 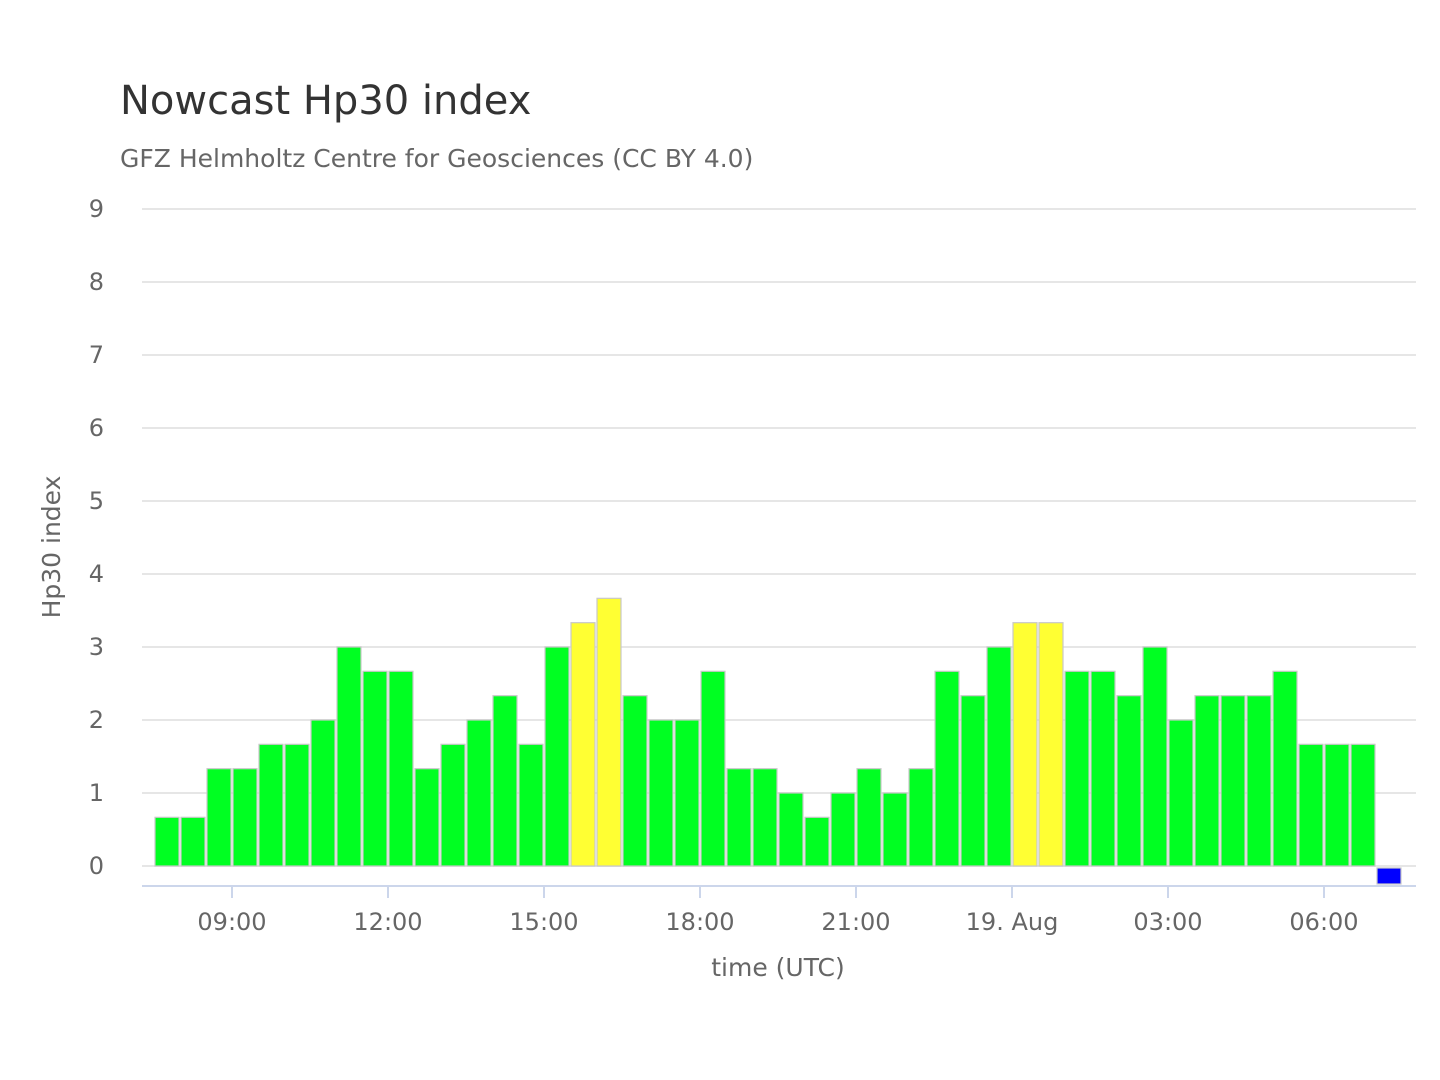 What do you see at coordinates (96, 793) in the screenshot?
I see `y-tick-label: 1` at bounding box center [96, 793].